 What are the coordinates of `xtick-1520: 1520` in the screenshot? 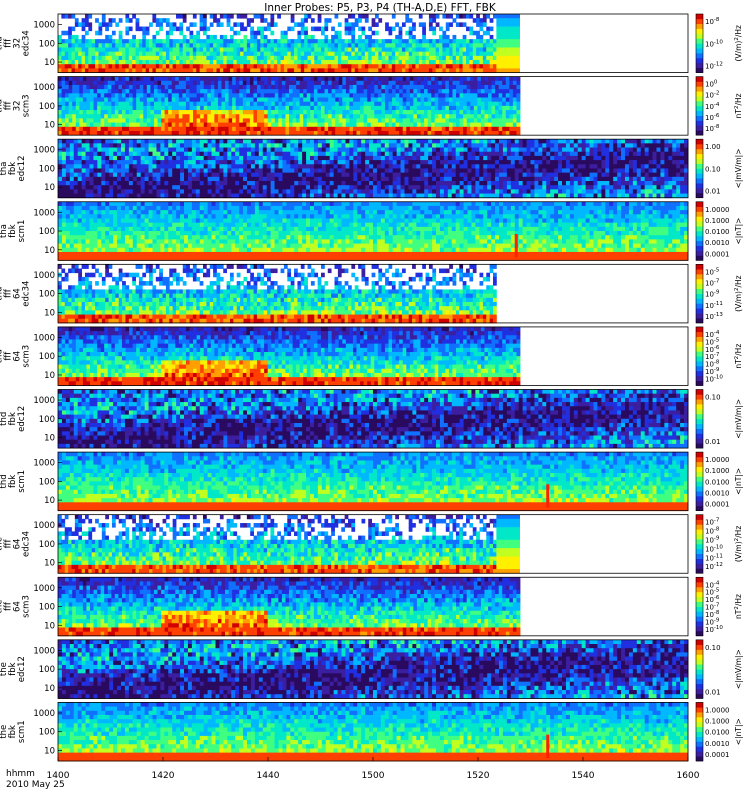 It's located at (478, 776).